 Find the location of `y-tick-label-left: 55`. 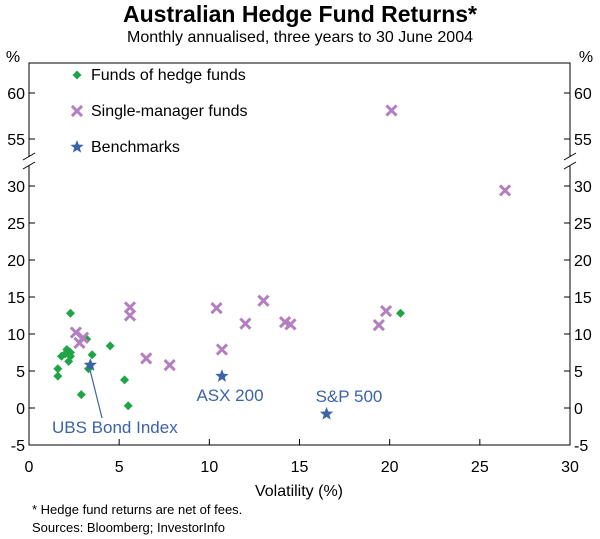

y-tick-label-left: 55 is located at coordinates (16, 140).